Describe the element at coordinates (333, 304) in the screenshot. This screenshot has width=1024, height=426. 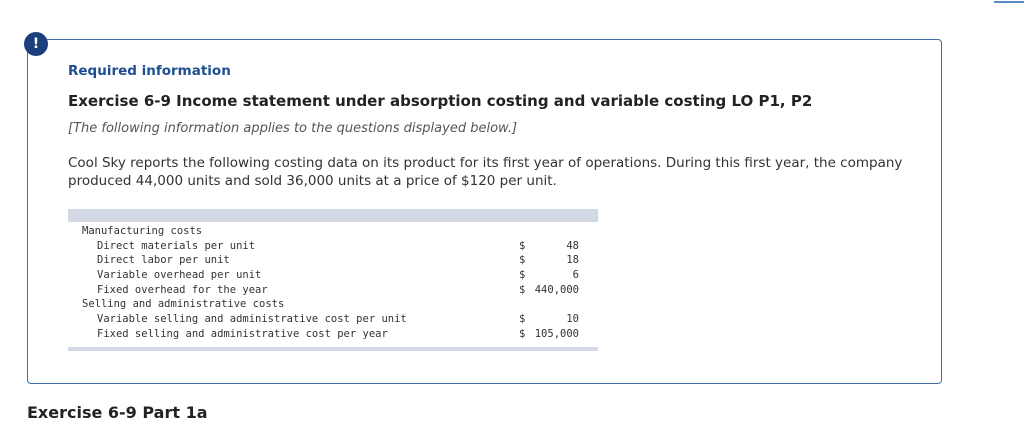
I see `table-row: Selling and administrative costs` at that location.